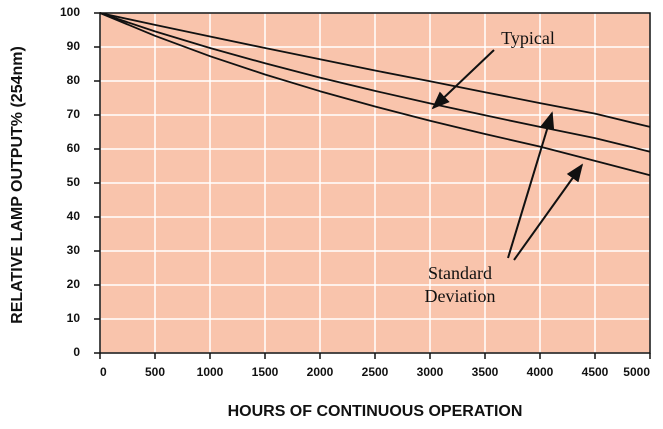 This screenshot has height=429, width=663. Describe the element at coordinates (460, 284) in the screenshot. I see `annotation: Standard Deviation` at that location.